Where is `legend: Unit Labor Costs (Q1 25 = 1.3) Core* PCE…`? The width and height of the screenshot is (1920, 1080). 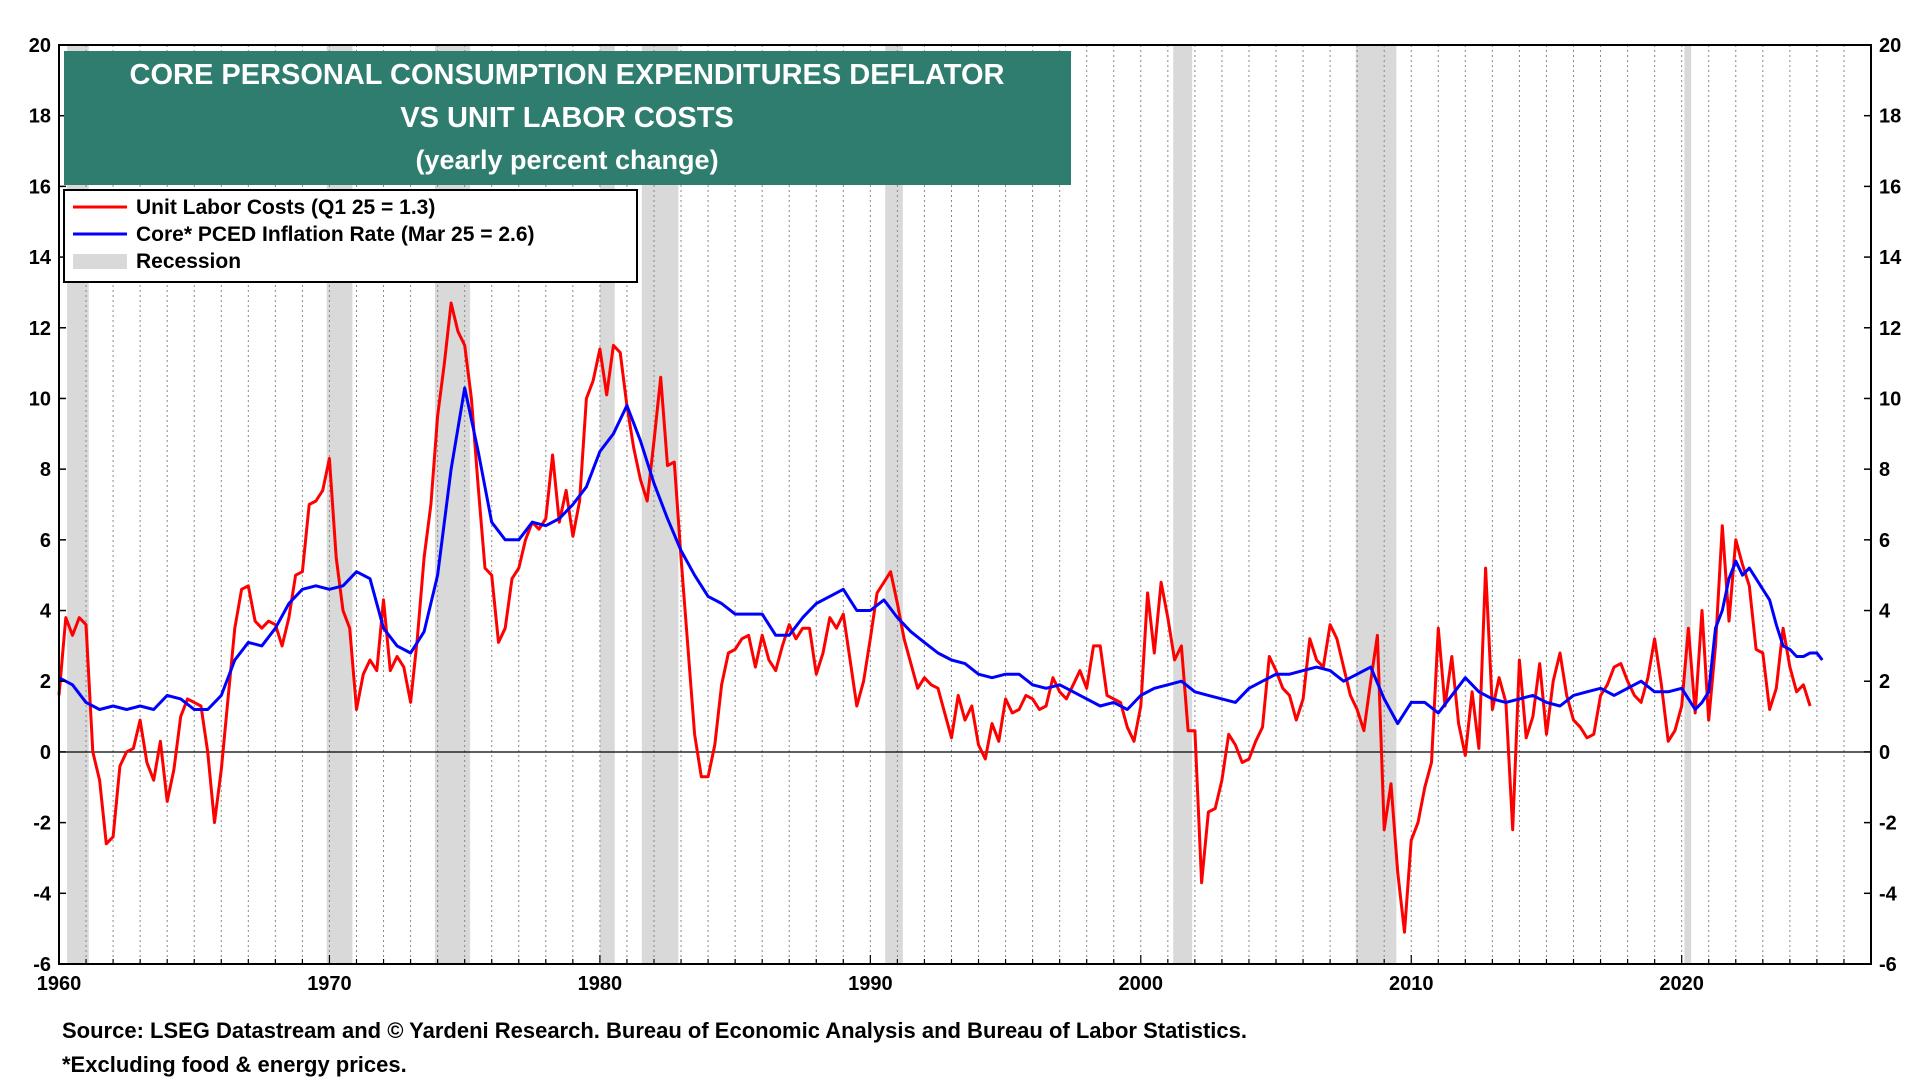 legend: Unit Labor Costs (Q1 25 = 1.3) Core* PCE… is located at coordinates (350, 236).